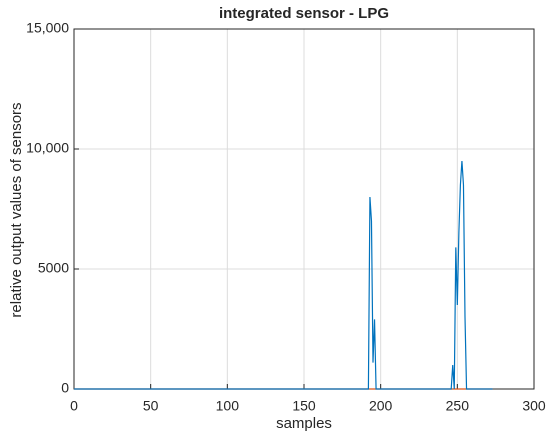 Image resolution: width=550 pixels, height=441 pixels. I want to click on chart-title: integrated sensor - LPG, so click(304, 13).